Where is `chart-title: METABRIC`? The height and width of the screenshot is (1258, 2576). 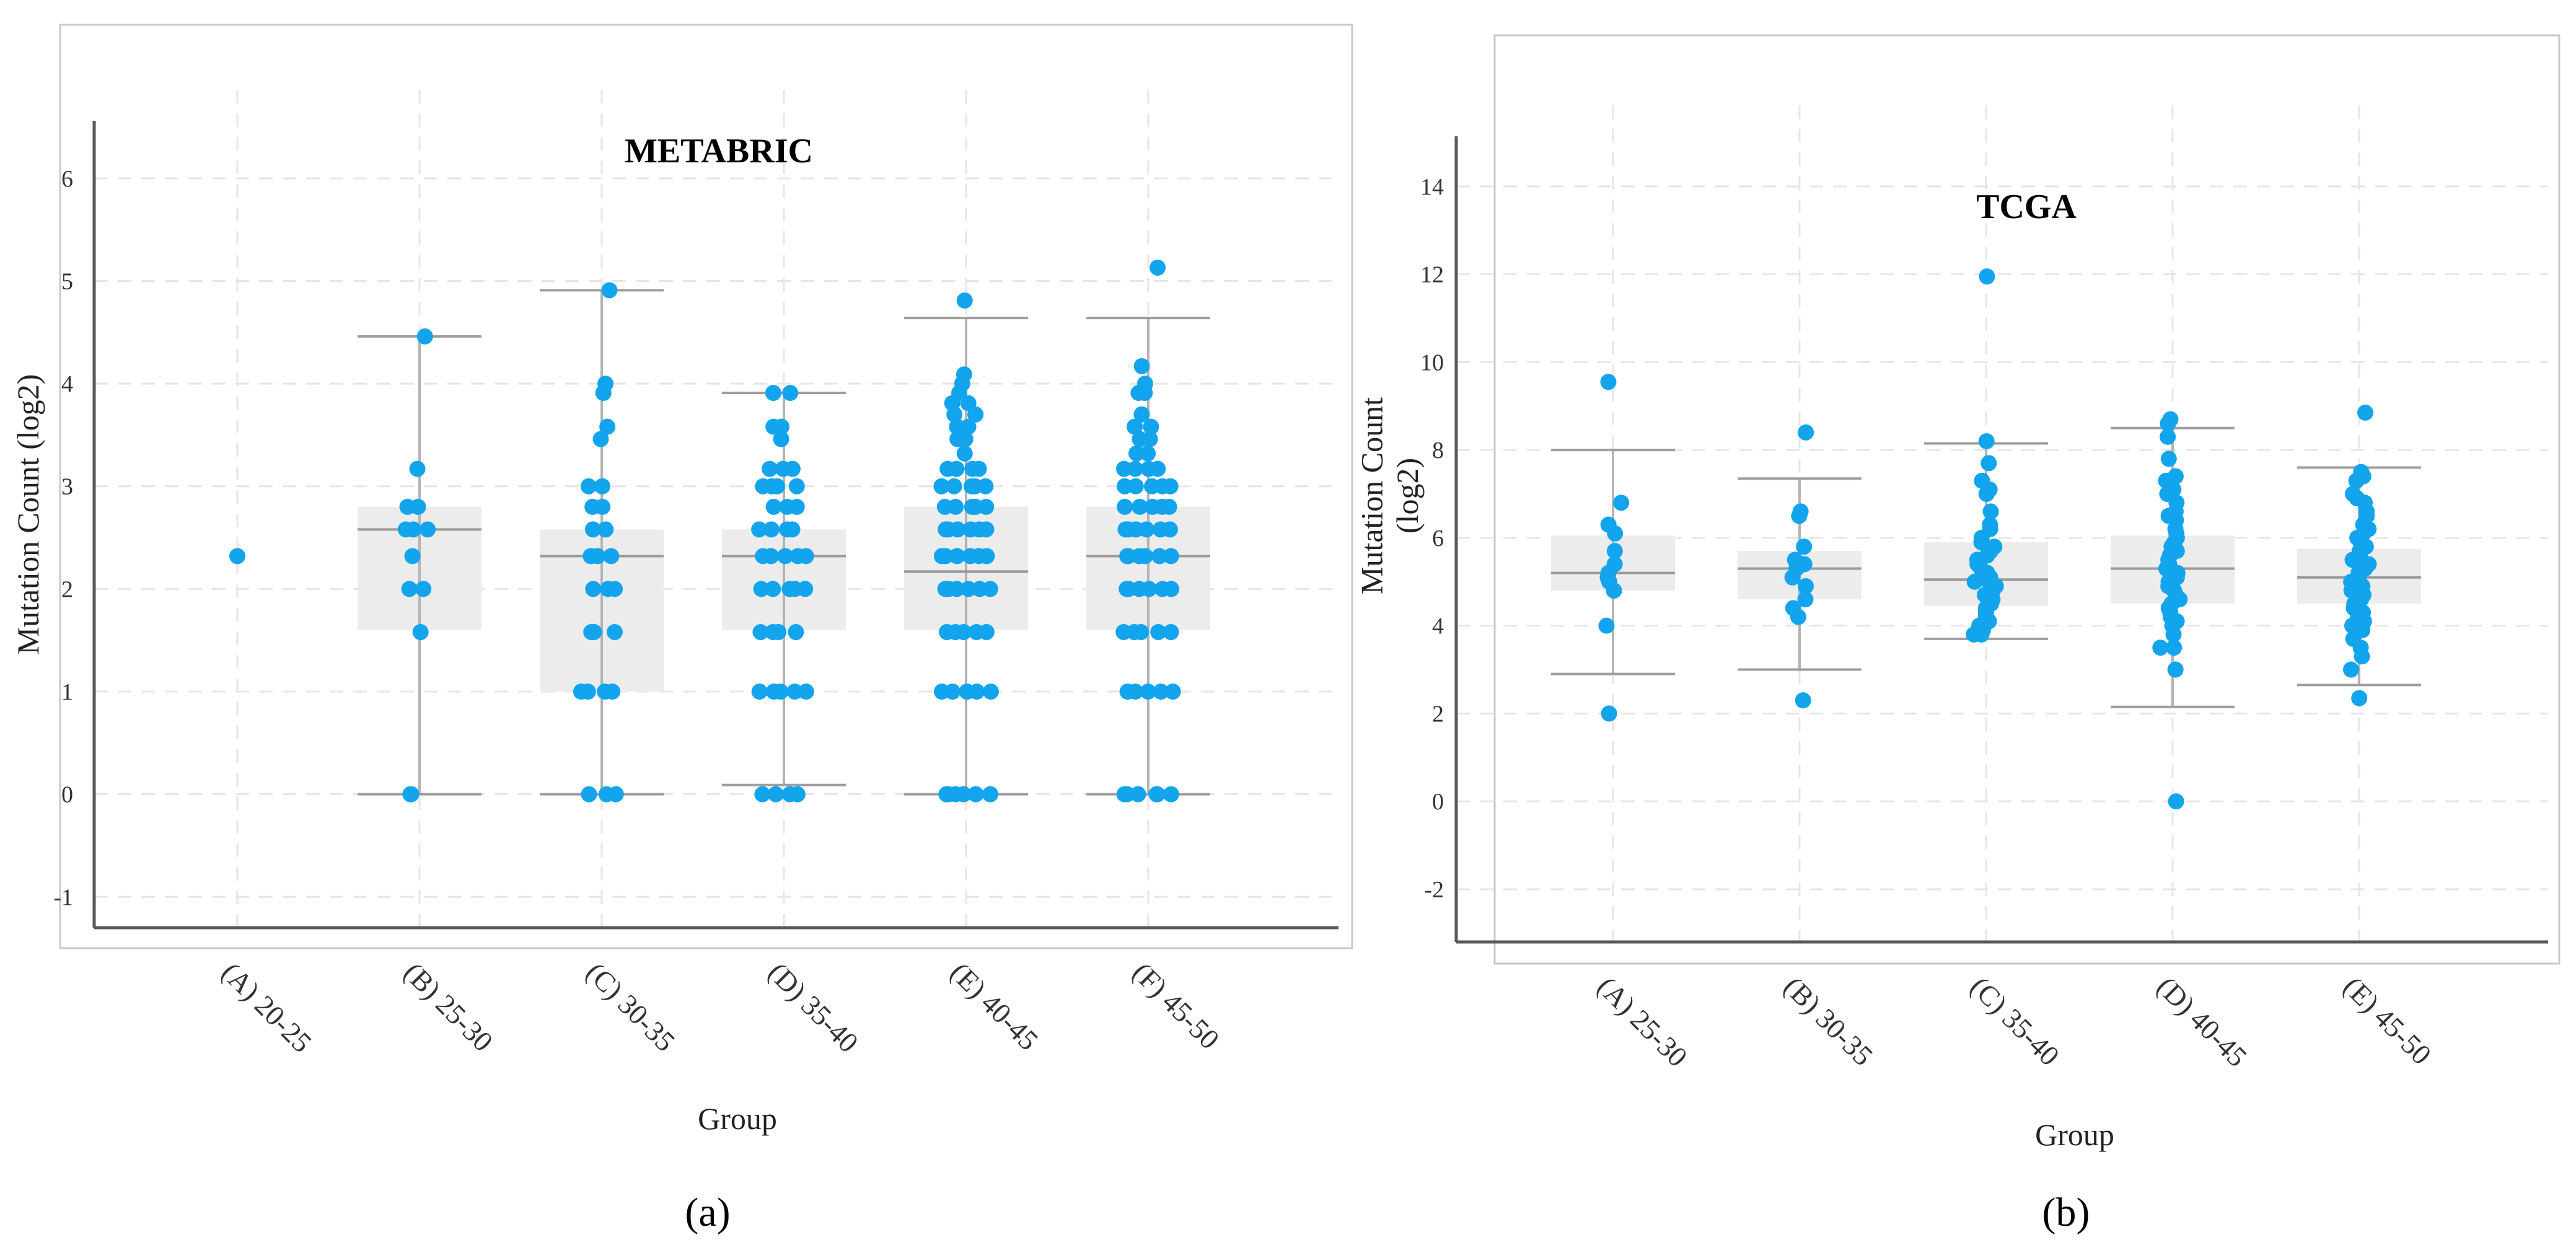 chart-title: METABRIC is located at coordinates (719, 151).